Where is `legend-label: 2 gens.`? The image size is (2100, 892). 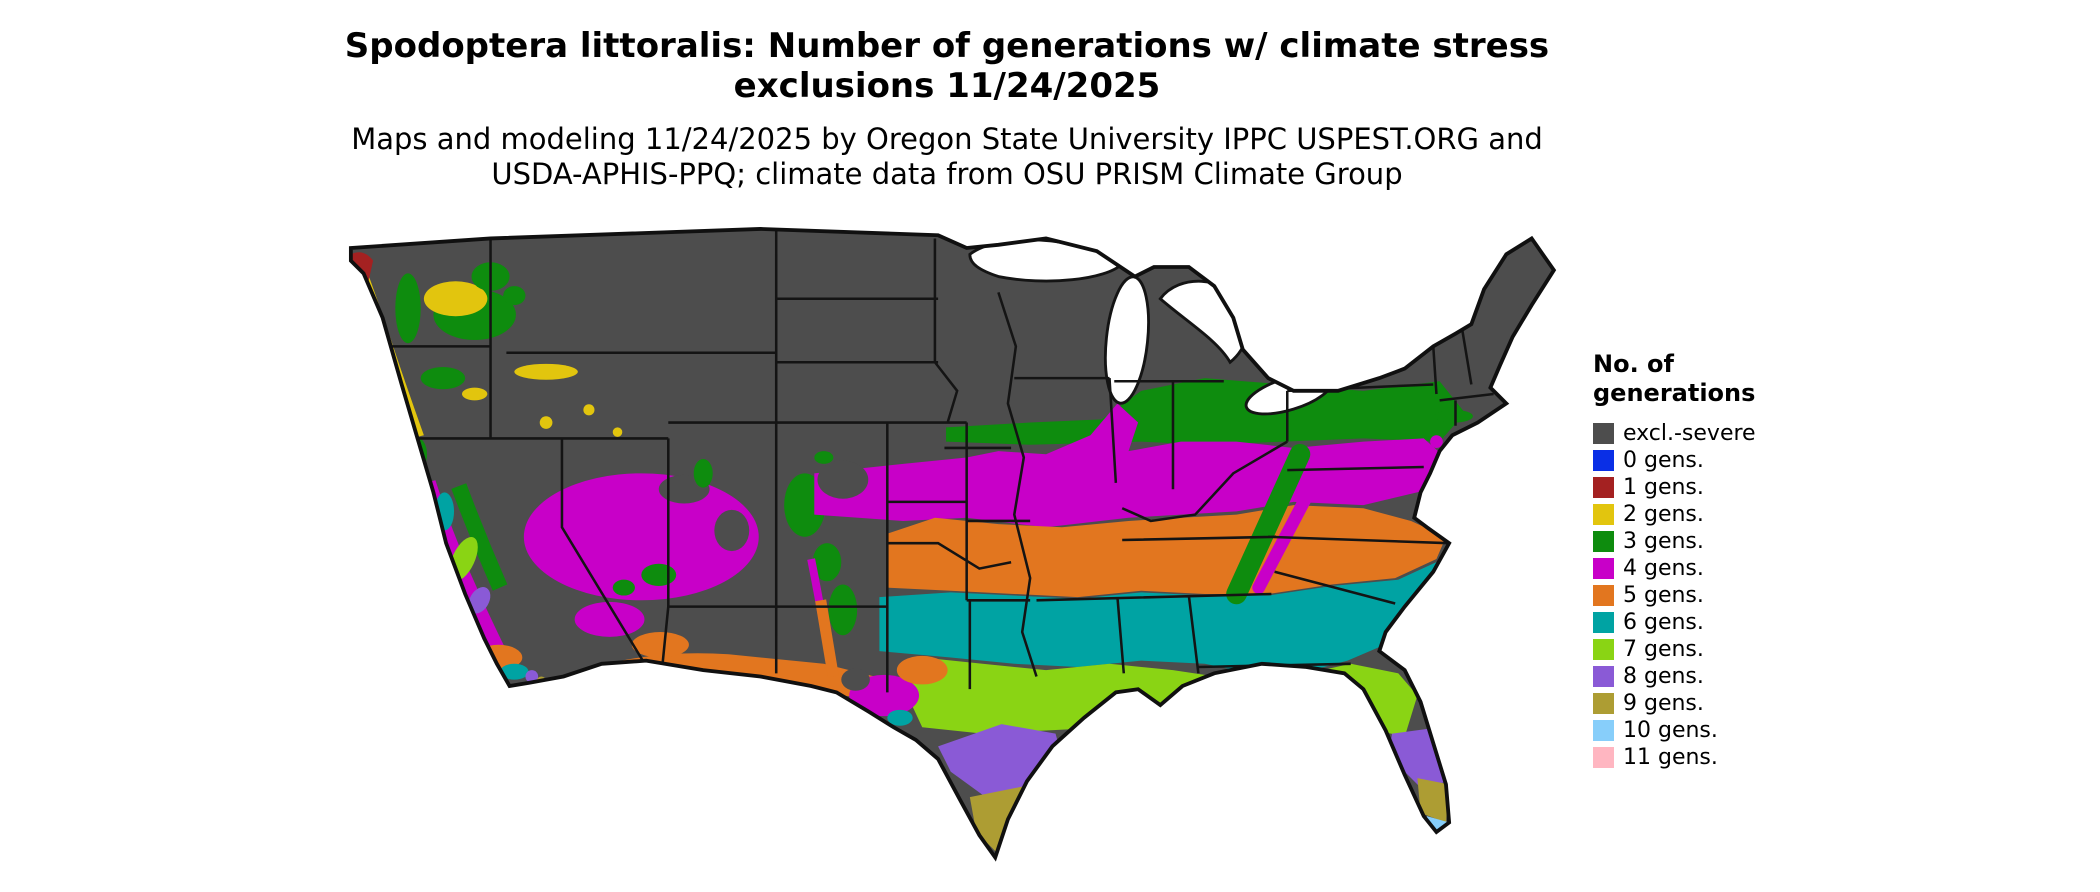
legend-label: 2 gens. is located at coordinates (1663, 514).